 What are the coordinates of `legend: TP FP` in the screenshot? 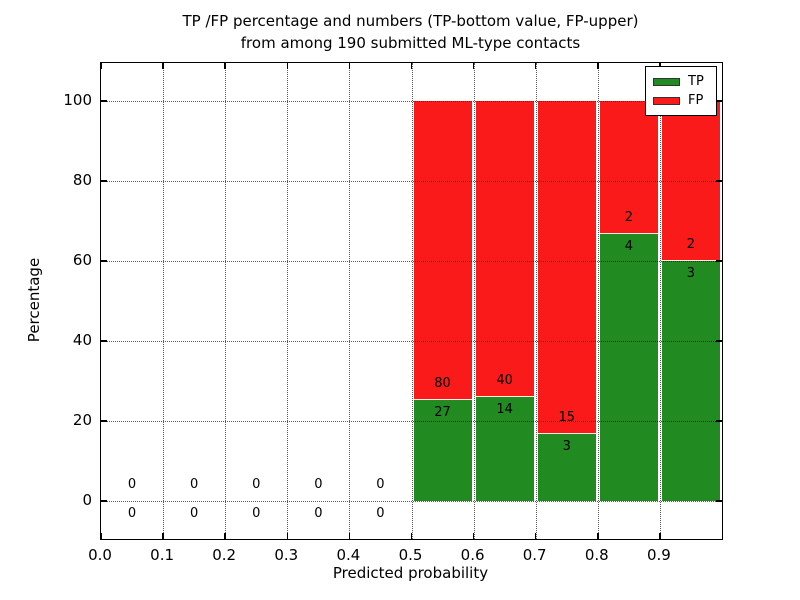 It's located at (681, 91).